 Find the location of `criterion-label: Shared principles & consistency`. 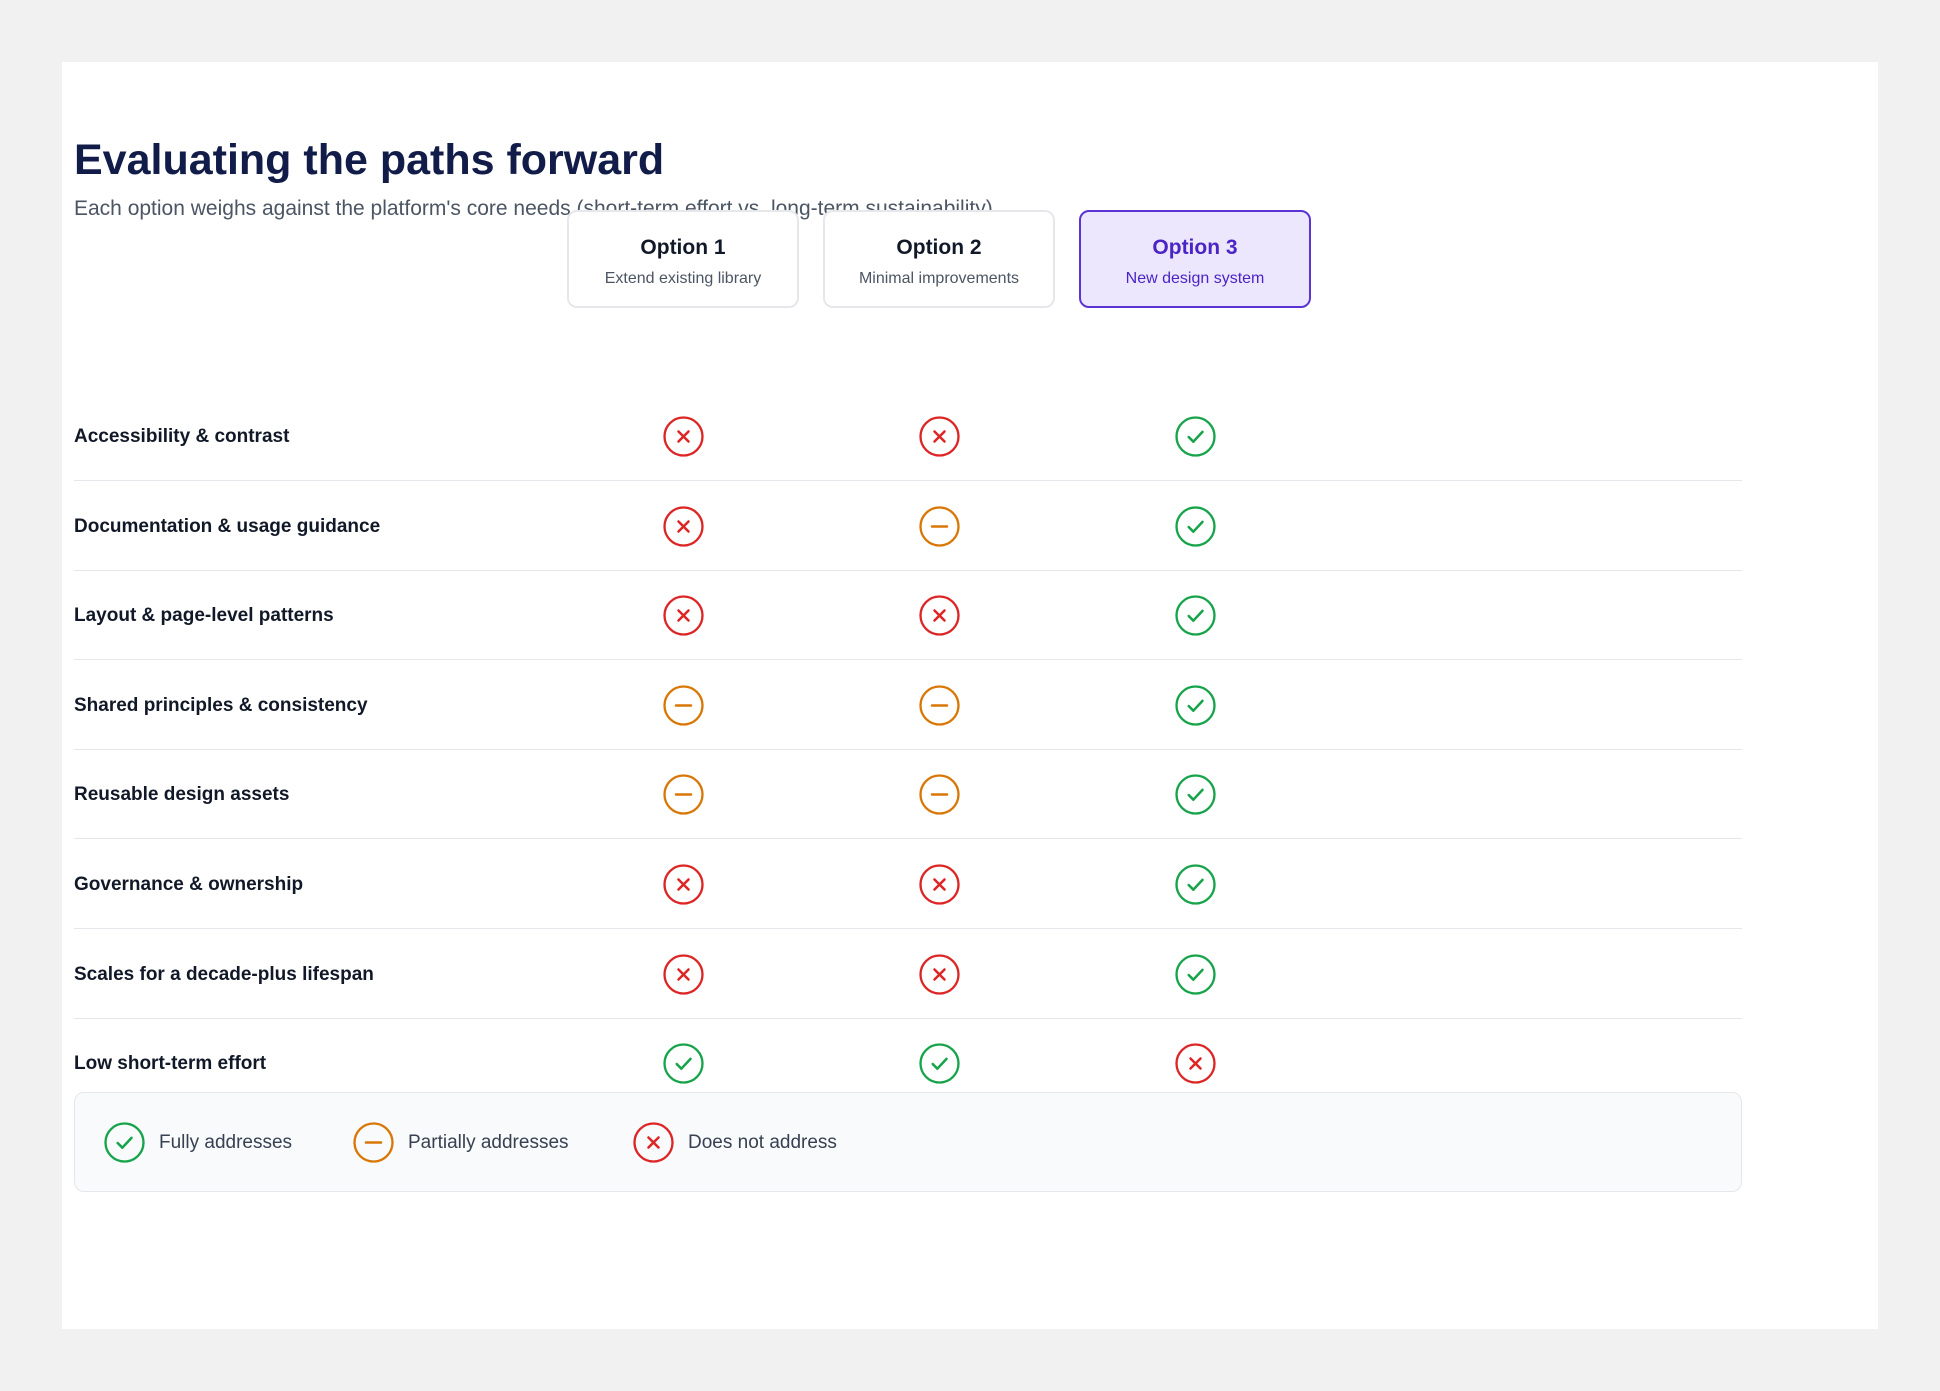

criterion-label: Shared principles & consistency is located at coordinates (221, 705).